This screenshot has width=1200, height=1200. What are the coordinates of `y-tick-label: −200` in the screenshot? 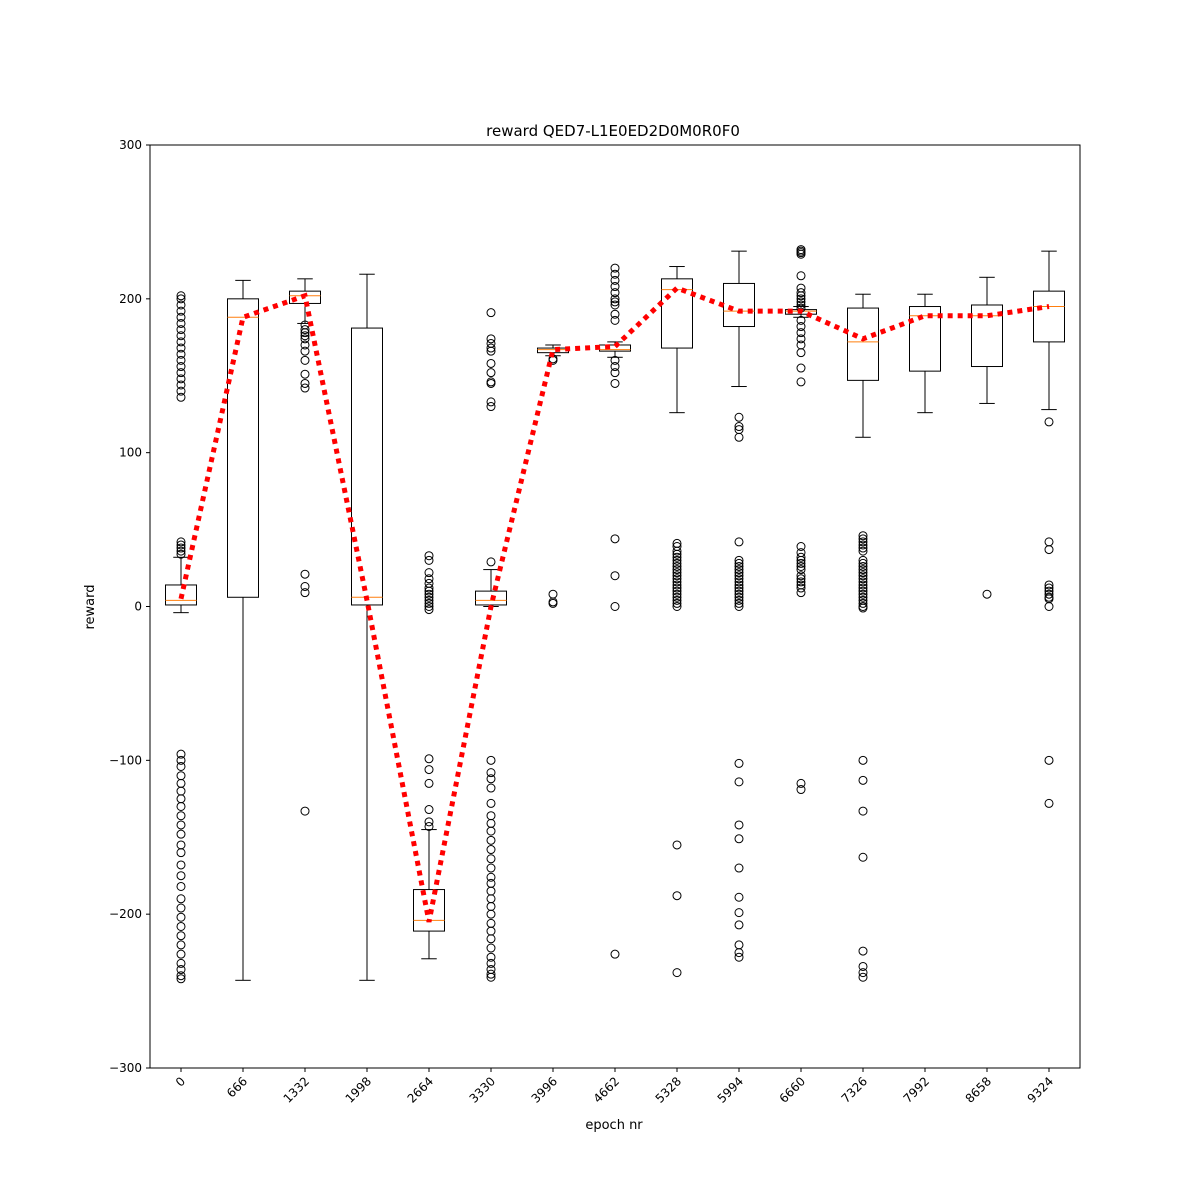 It's located at (125, 914).